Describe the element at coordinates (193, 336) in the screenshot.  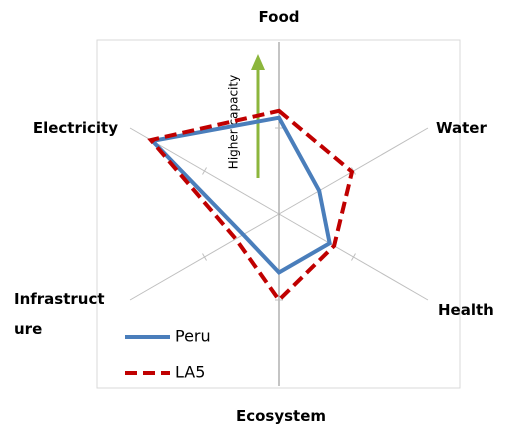
I see `legend-label: Peru` at that location.